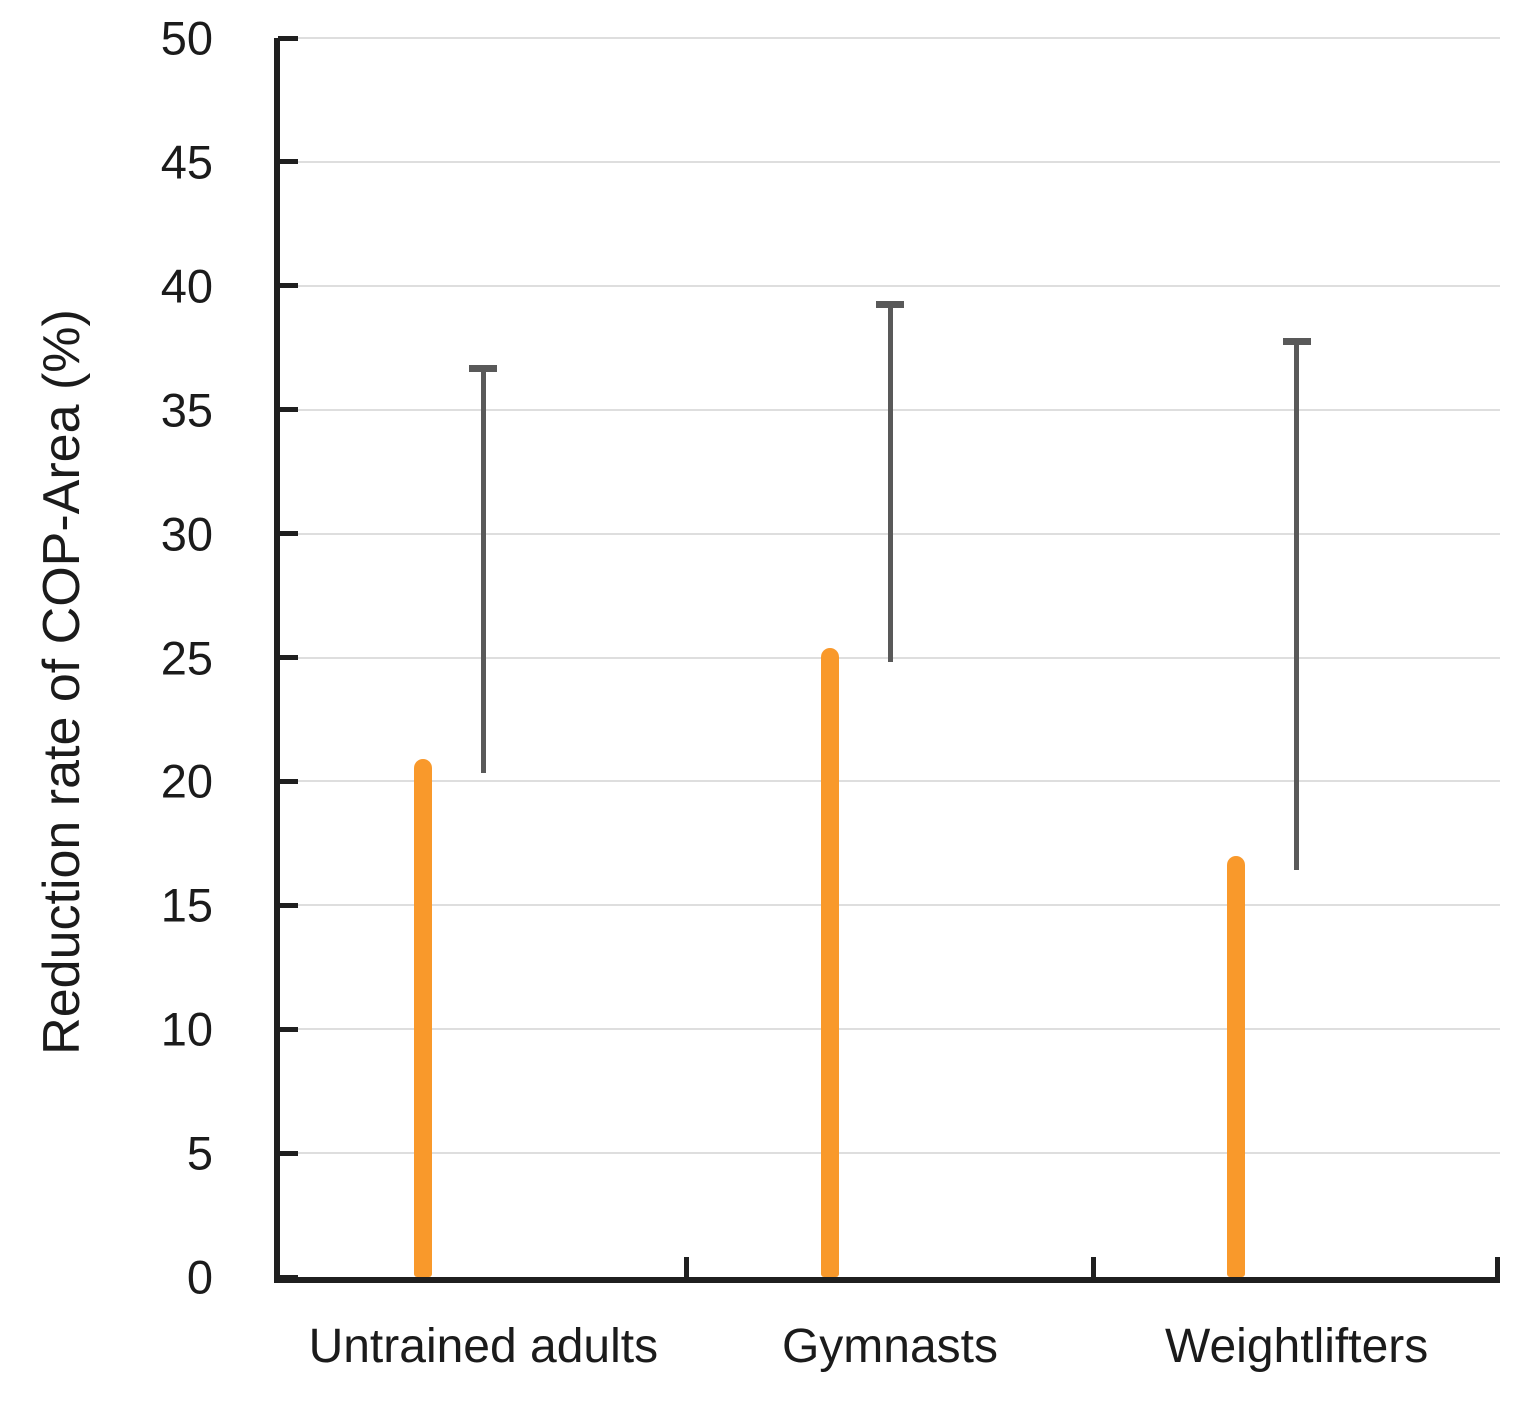 The height and width of the screenshot is (1401, 1524). I want to click on y-tick-label: 30, so click(186, 534).